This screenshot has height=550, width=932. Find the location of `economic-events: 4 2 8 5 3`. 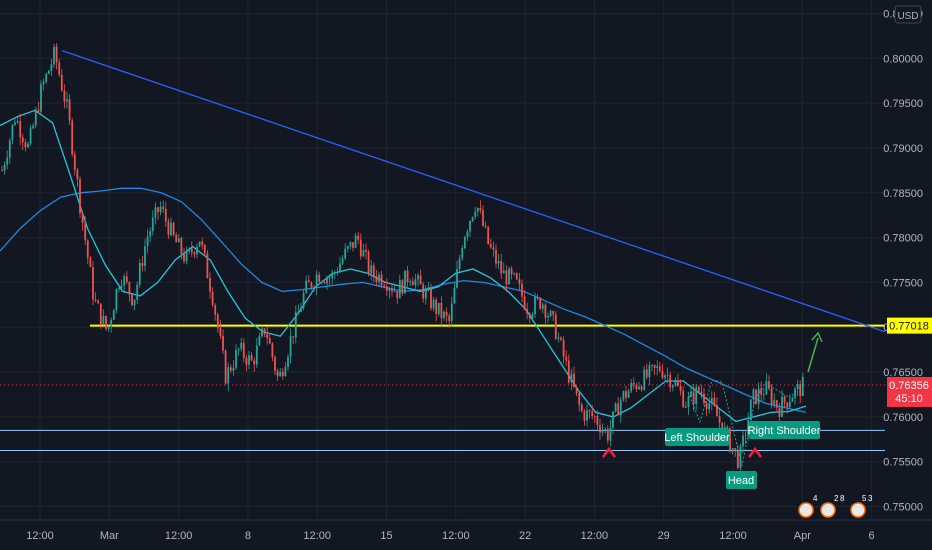

economic-events: 4 2 8 5 3 is located at coordinates (835, 506).